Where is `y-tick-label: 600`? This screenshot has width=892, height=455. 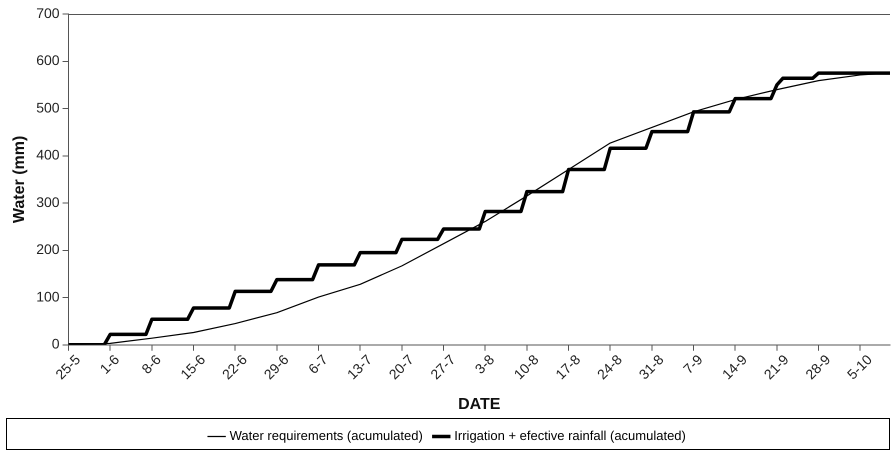
y-tick-label: 600 is located at coordinates (48, 60).